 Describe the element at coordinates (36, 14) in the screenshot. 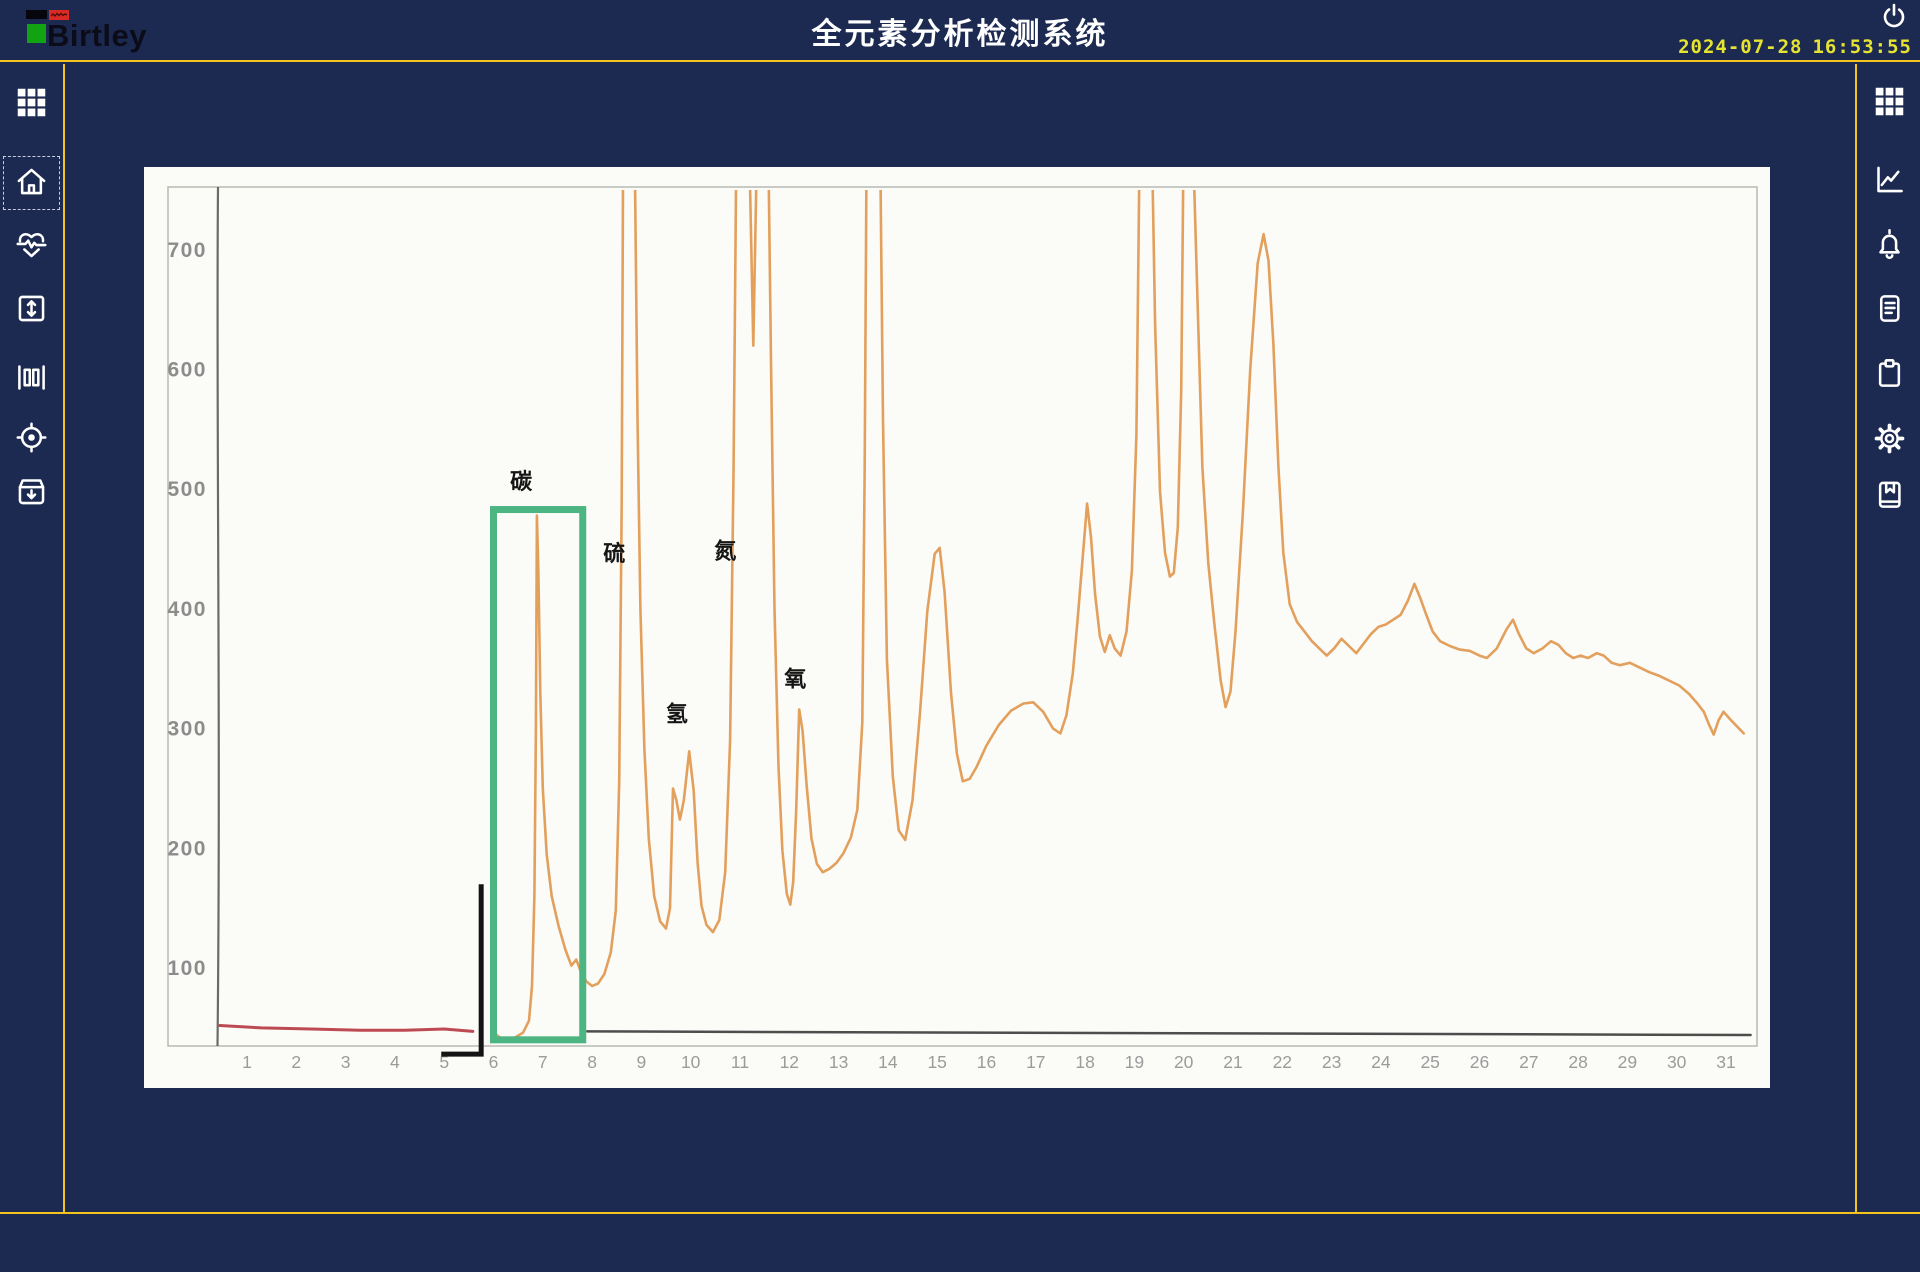

I see `logo-black-block` at that location.